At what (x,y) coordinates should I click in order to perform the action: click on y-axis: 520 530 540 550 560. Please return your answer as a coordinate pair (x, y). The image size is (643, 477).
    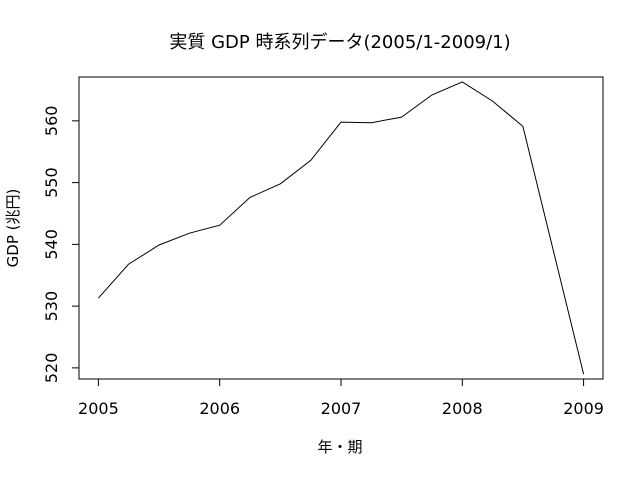
    Looking at the image, I should click on (61, 245).